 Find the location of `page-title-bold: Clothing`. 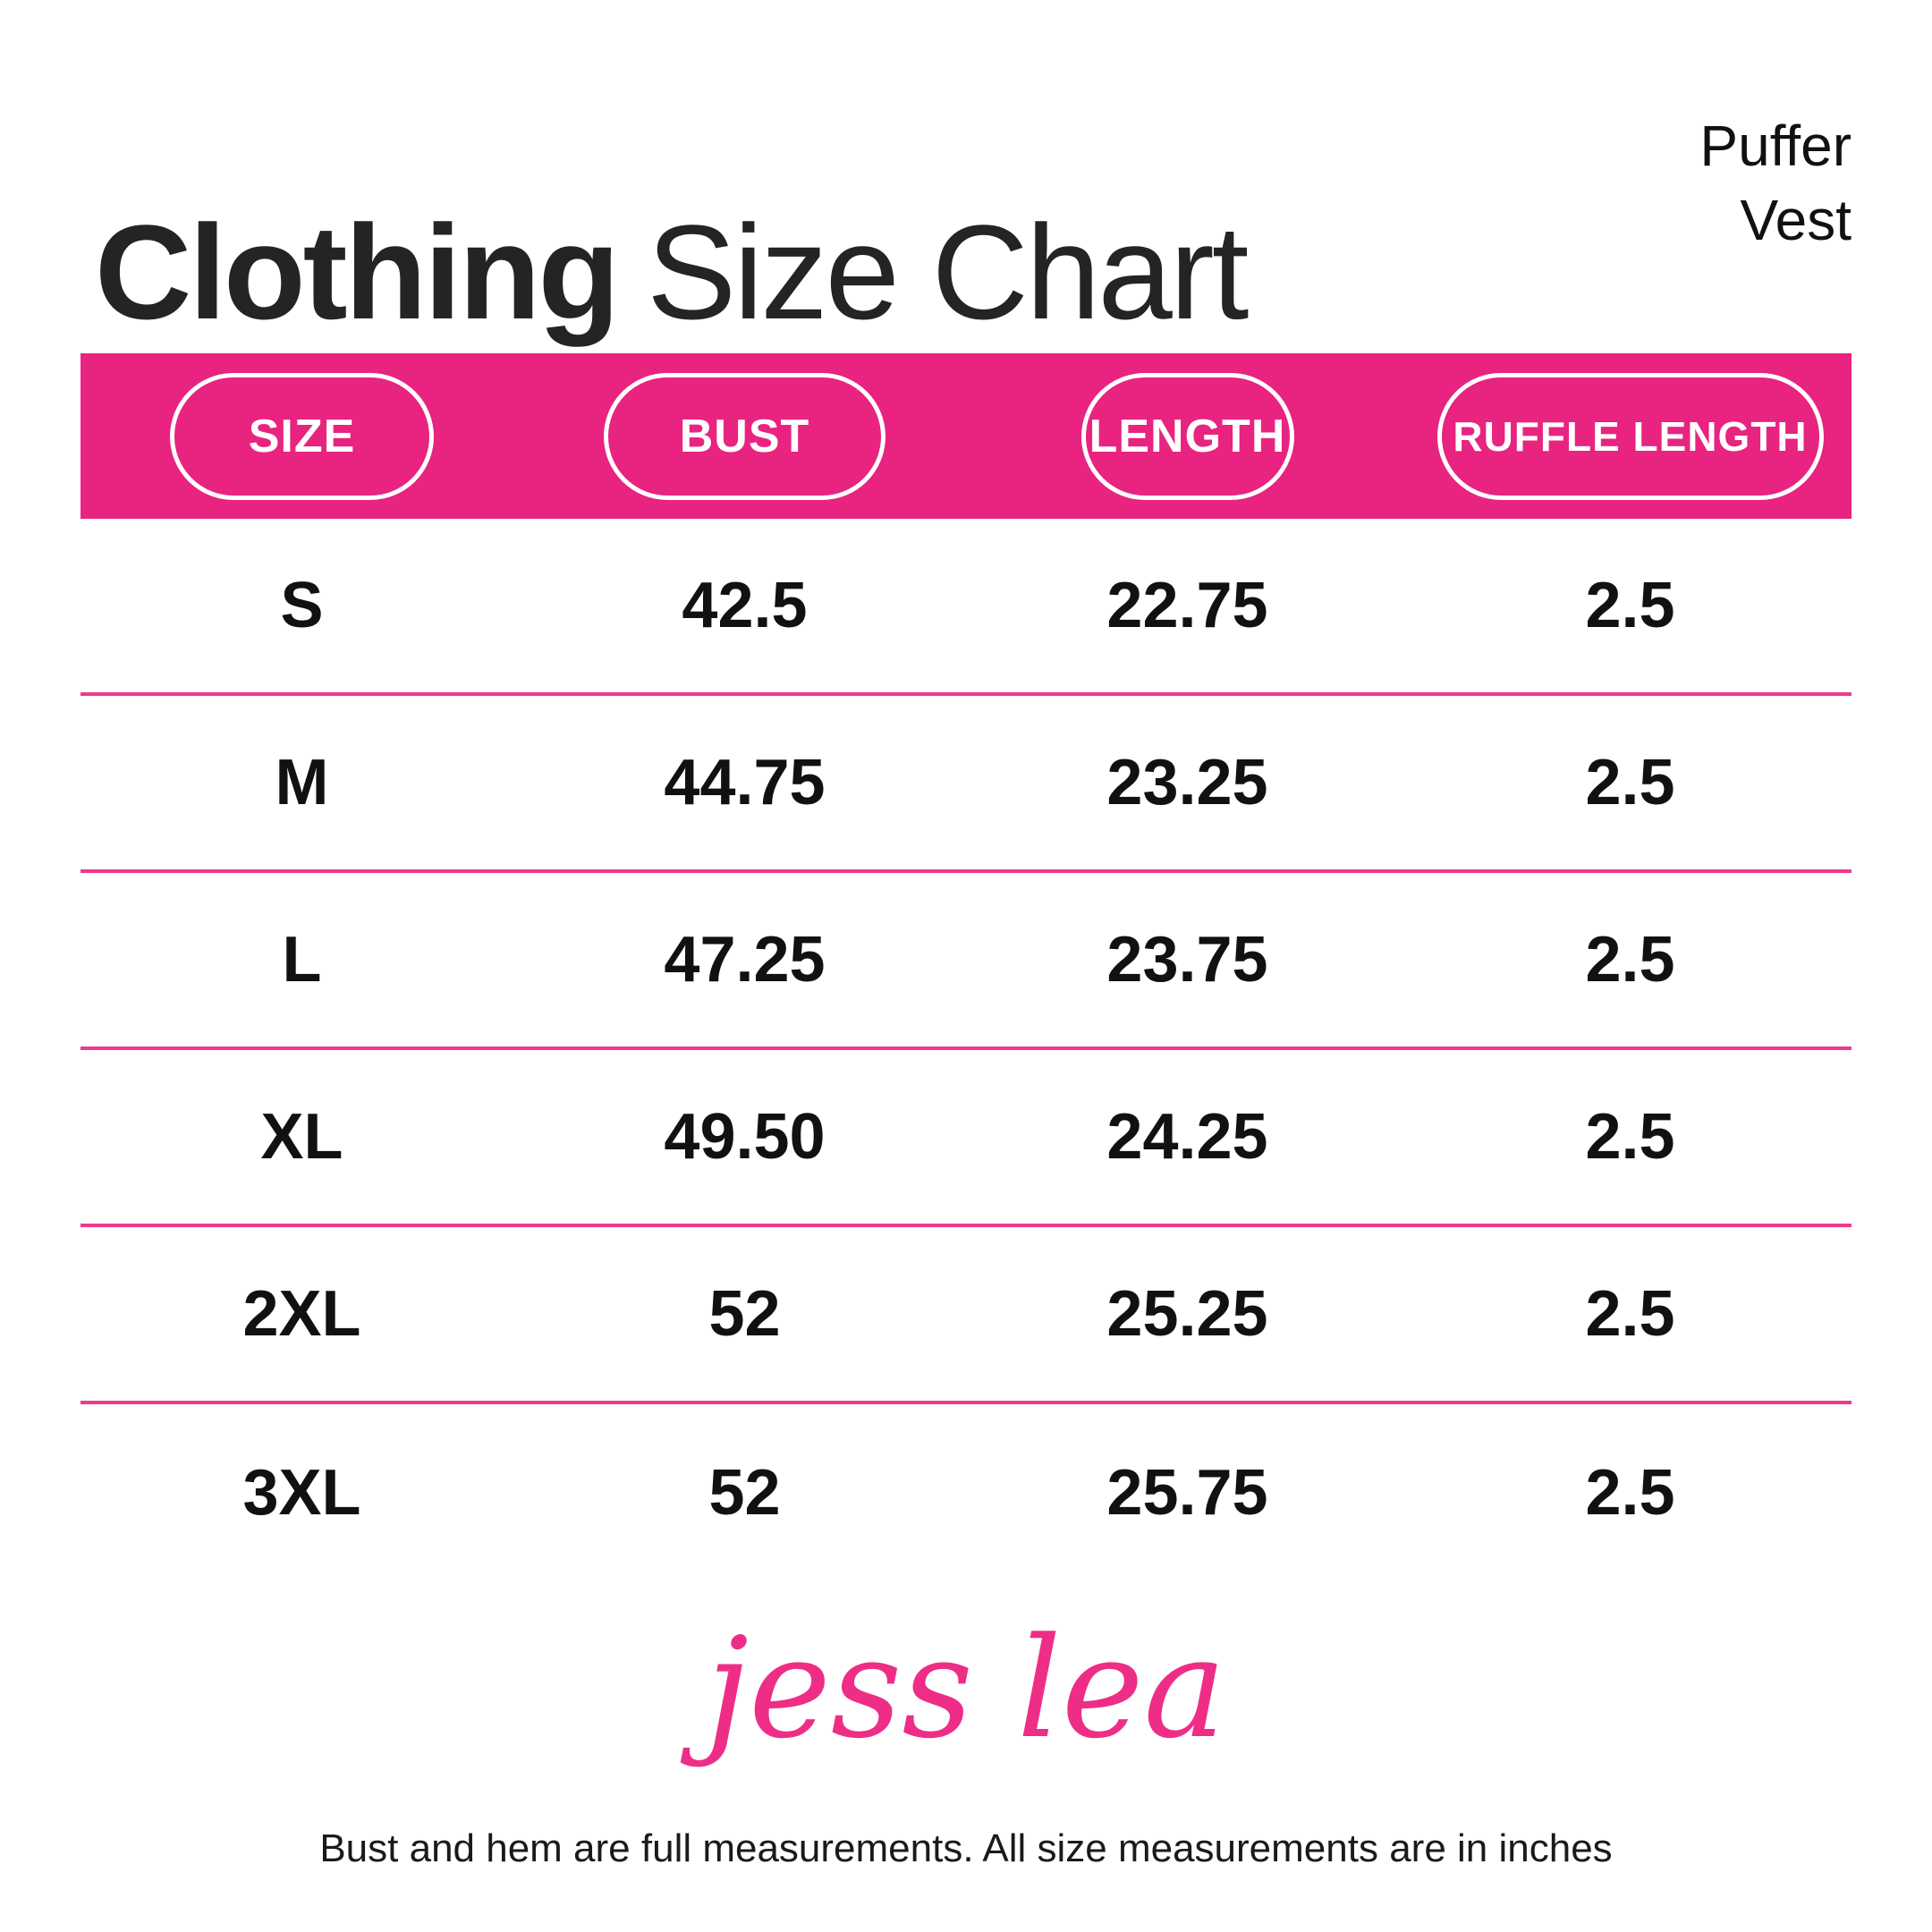

page-title-bold: Clothing is located at coordinates (357, 271).